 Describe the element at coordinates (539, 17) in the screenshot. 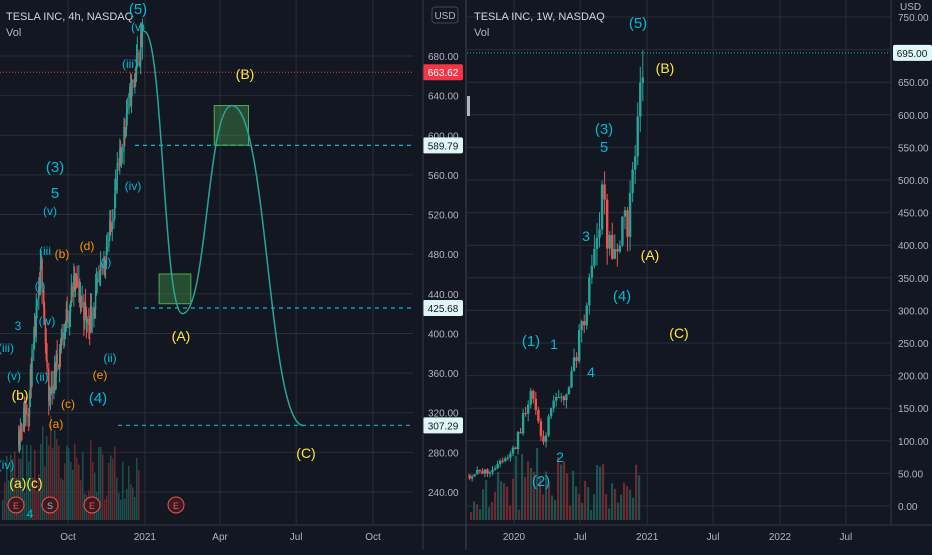

I see `right-title: TESLA INC, 1W, NASDAQ` at that location.